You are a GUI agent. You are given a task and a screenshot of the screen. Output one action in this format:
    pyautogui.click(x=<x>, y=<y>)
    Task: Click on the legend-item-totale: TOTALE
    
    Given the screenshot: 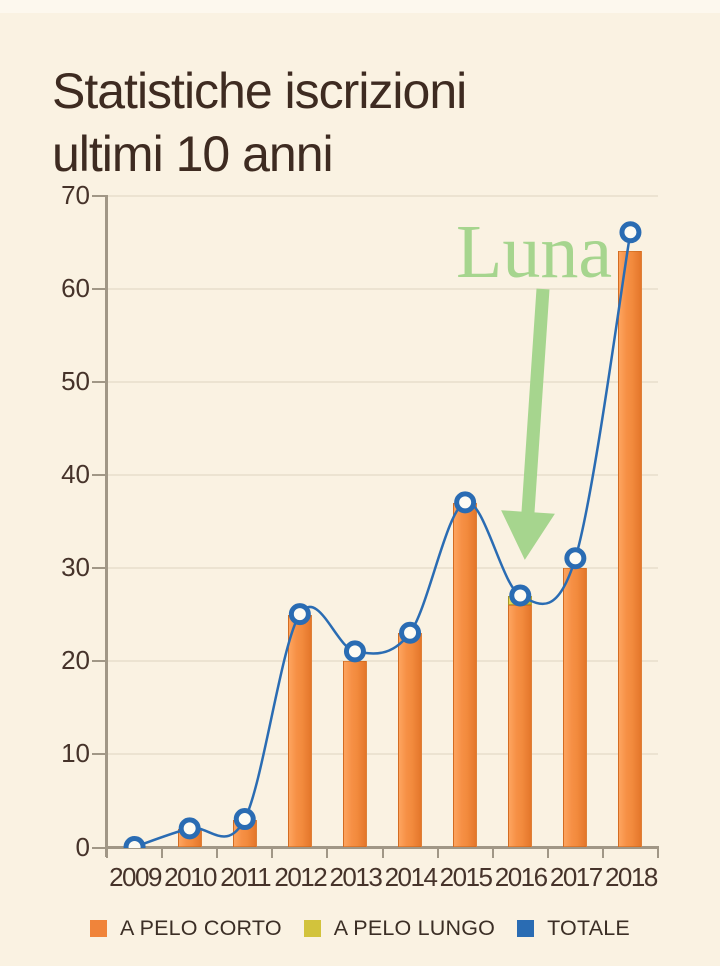 What is the action you would take?
    pyautogui.click(x=573, y=928)
    